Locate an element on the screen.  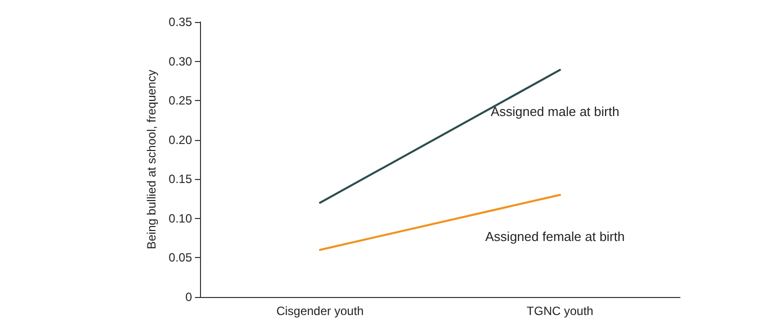
y-tick-label: 0.15 is located at coordinates (180, 179).